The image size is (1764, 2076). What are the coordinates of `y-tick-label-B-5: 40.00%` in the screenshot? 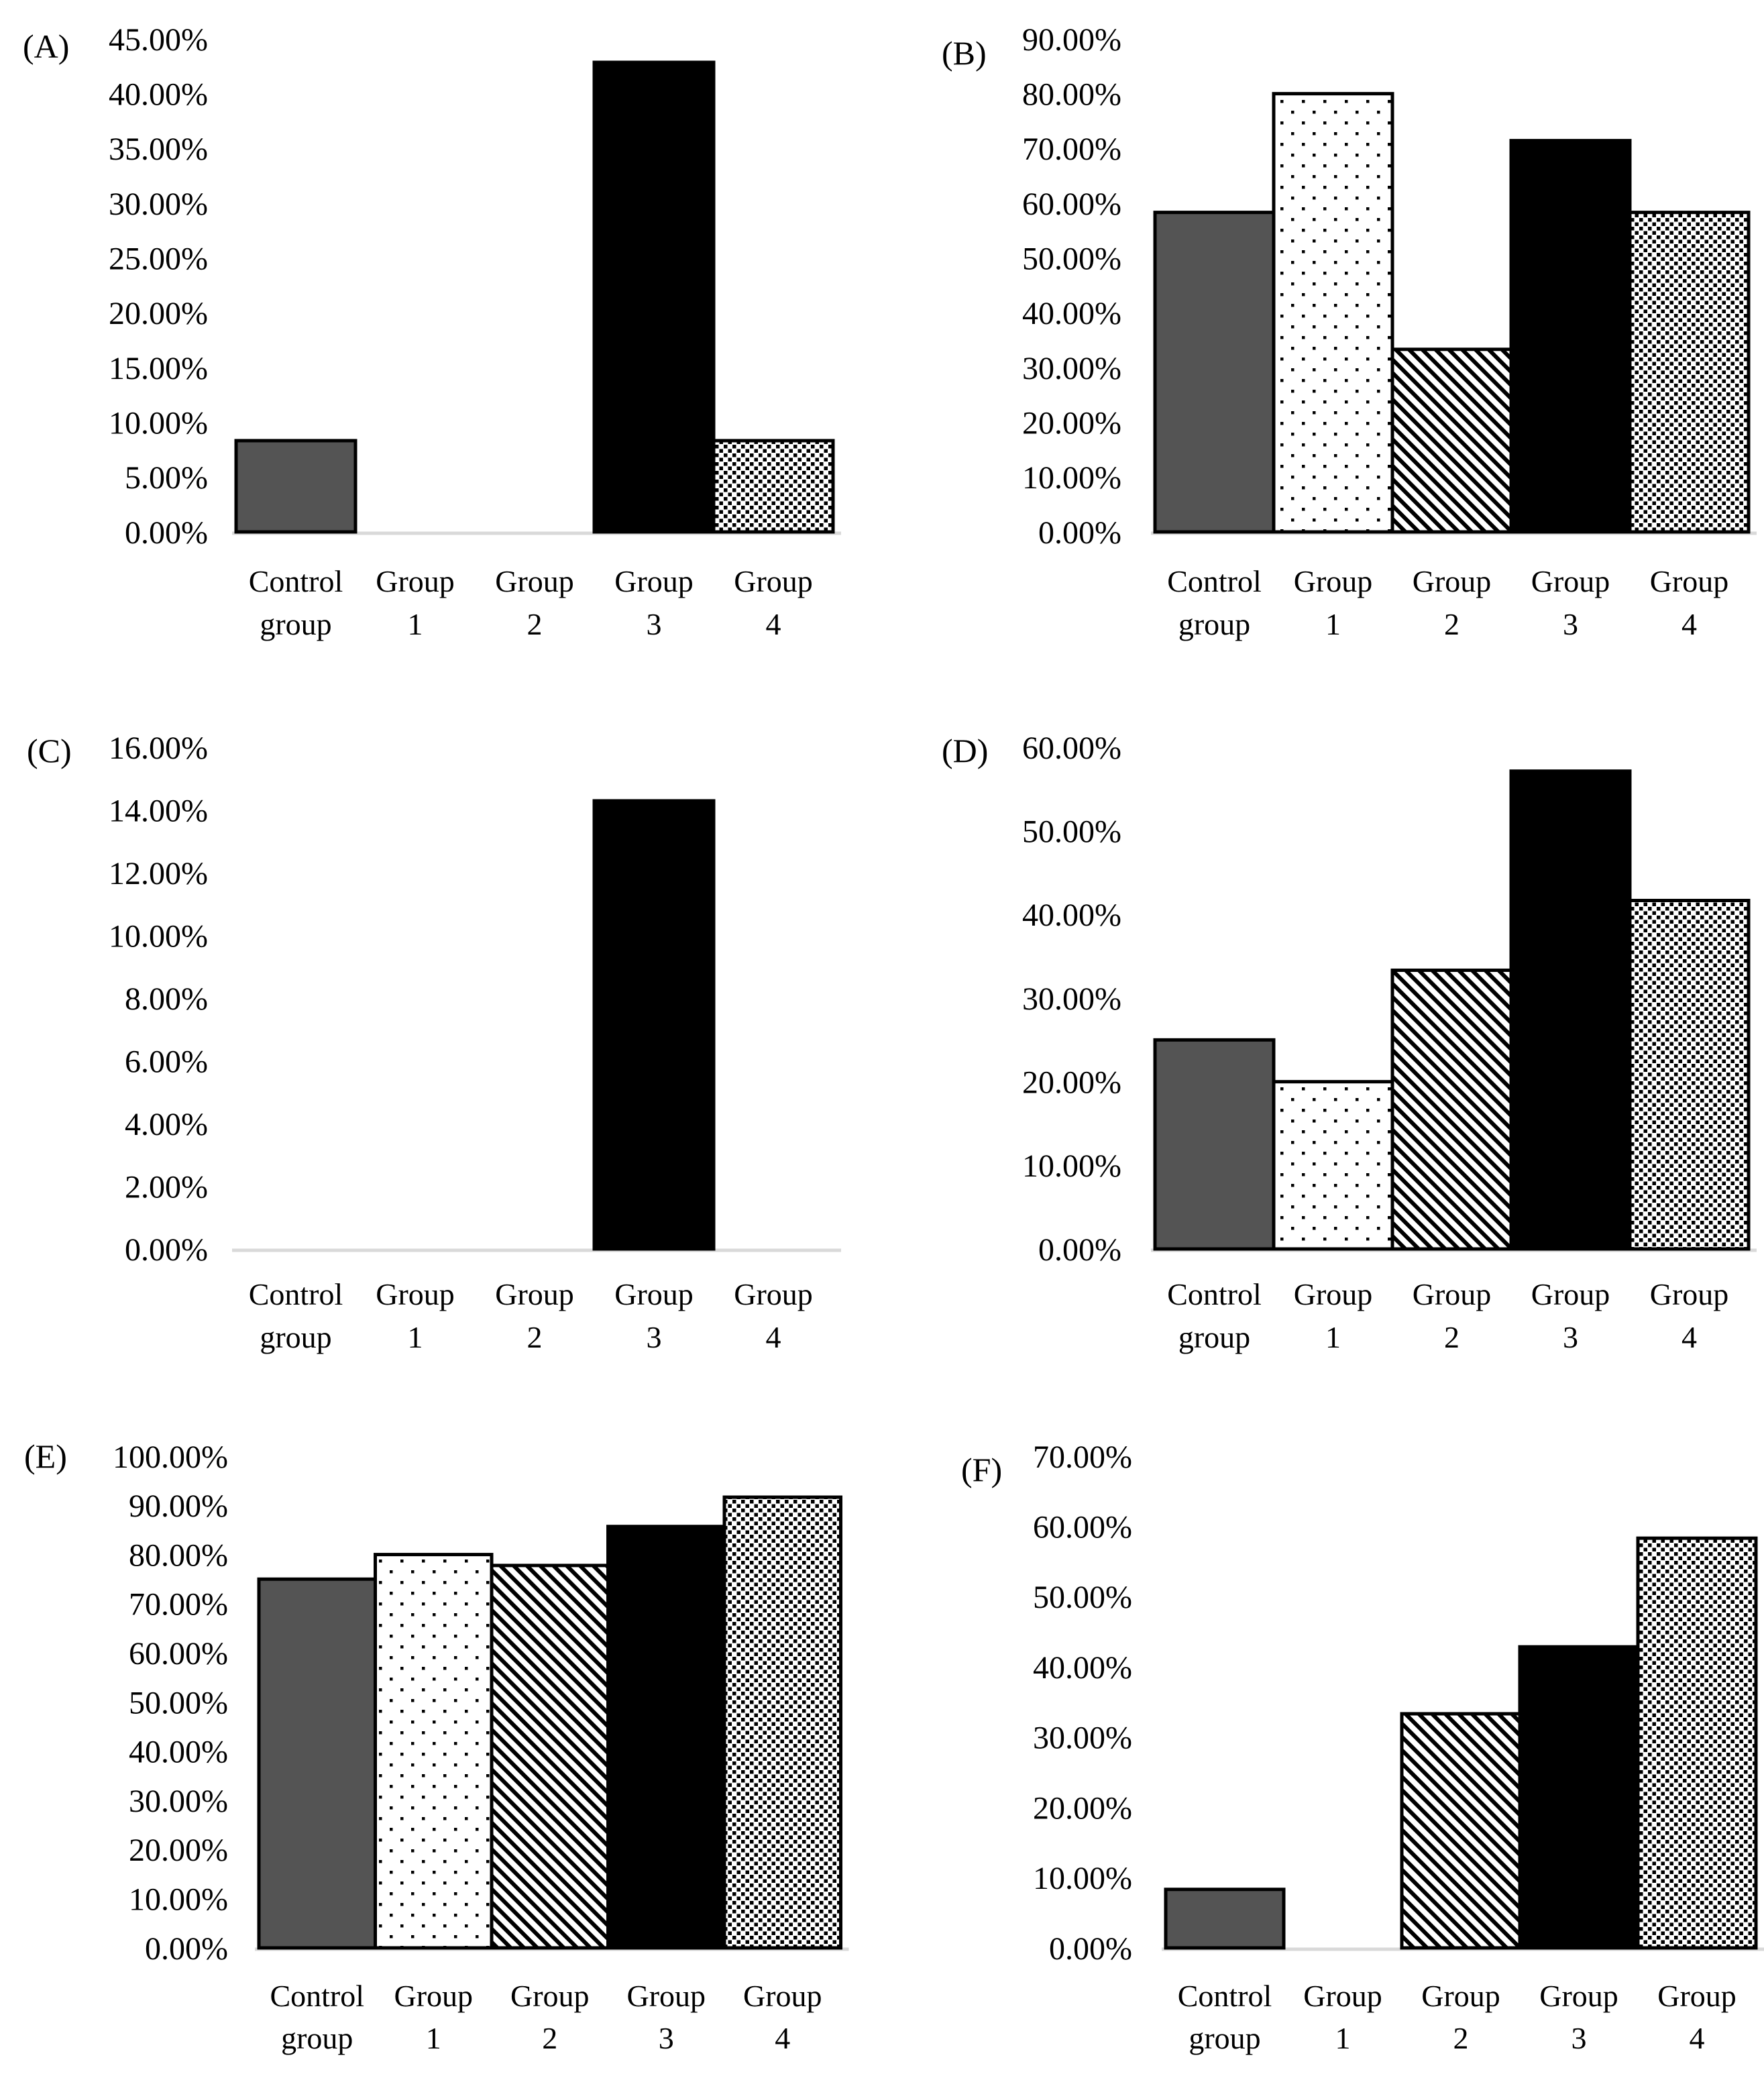 It's located at (1072, 313).